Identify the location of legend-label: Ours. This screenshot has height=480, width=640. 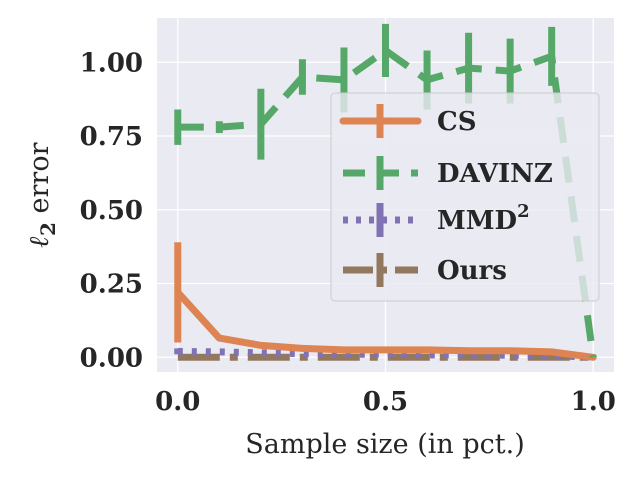
(472, 271).